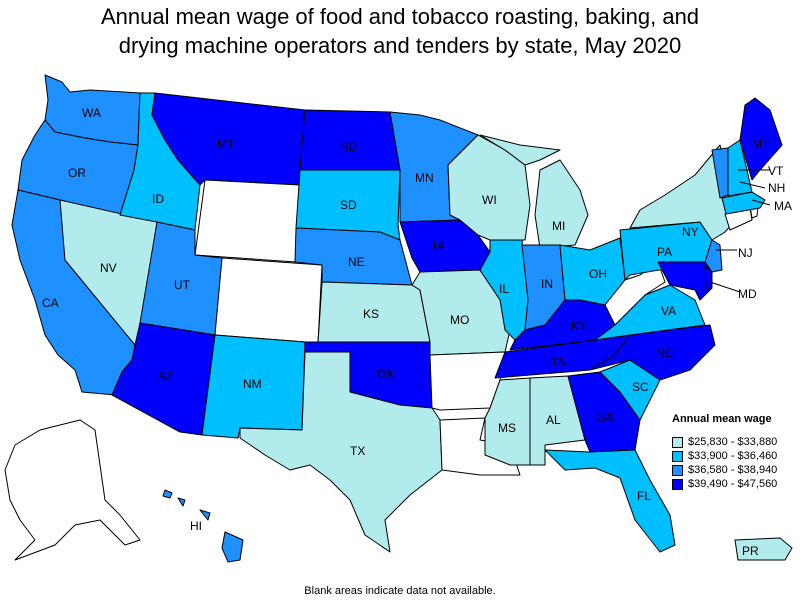 This screenshot has height=600, width=800. I want to click on label-SD: SD, so click(348, 205).